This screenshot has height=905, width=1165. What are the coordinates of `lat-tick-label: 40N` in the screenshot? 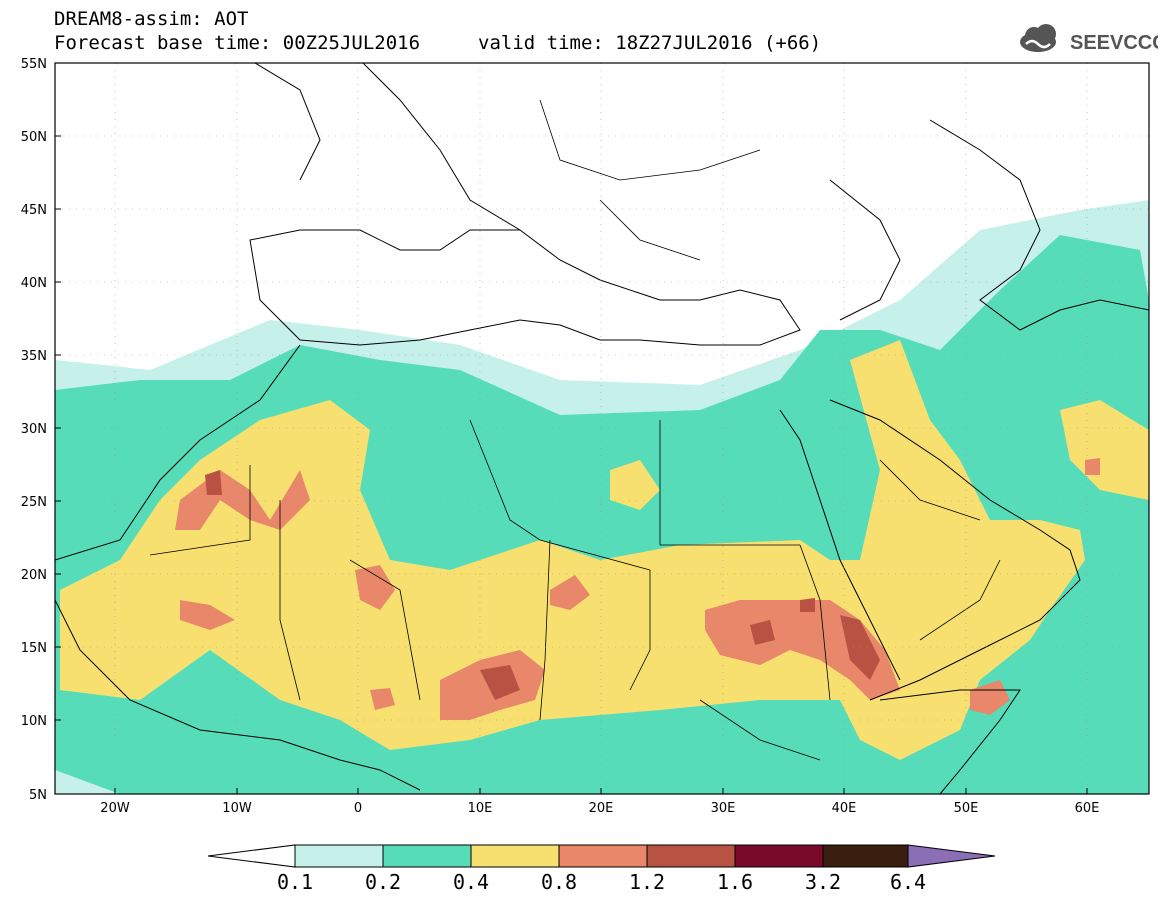 It's located at (34, 283).